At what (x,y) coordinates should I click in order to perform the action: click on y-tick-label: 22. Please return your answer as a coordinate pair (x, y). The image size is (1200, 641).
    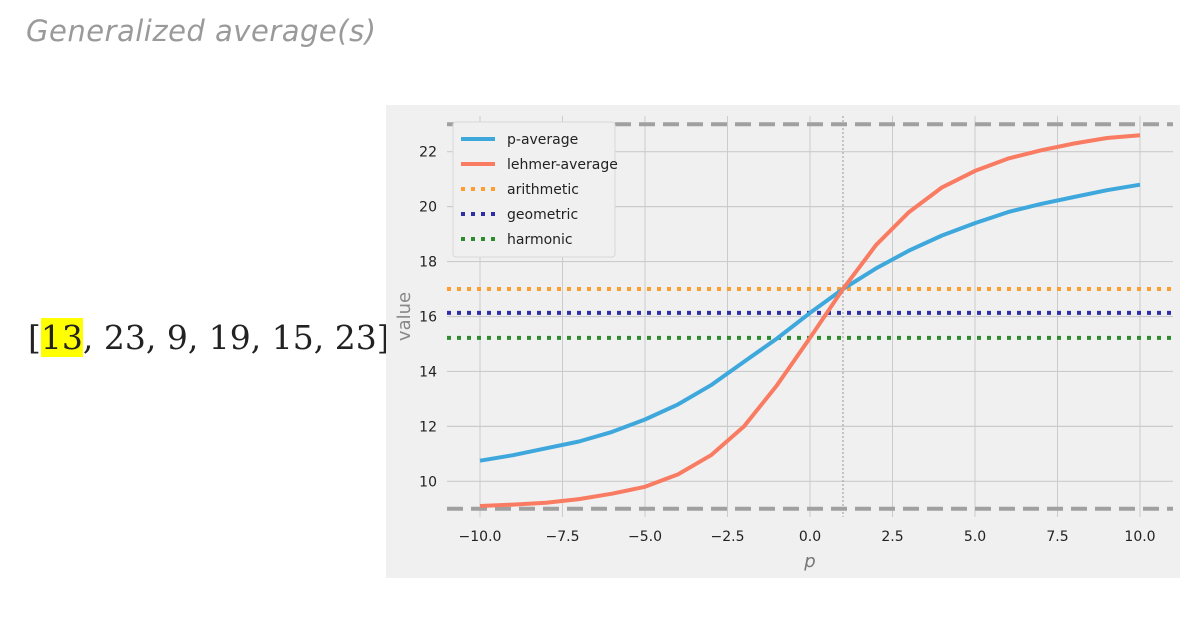
    Looking at the image, I should click on (428, 153).